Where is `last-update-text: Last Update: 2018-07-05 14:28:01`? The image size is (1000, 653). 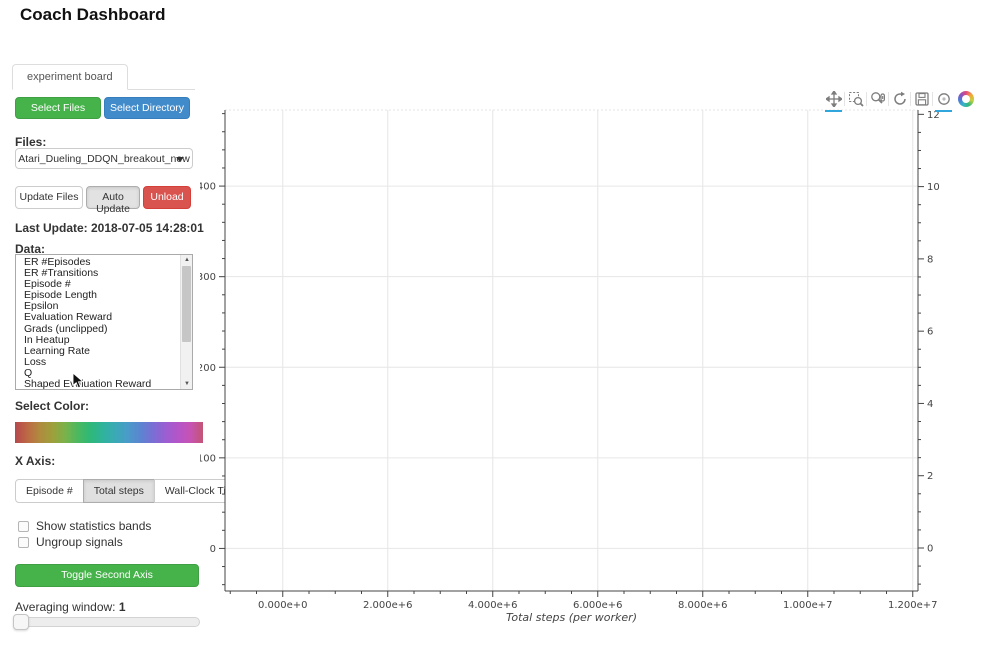 last-update-text: Last Update: 2018-07-05 14:28:01 is located at coordinates (109, 228).